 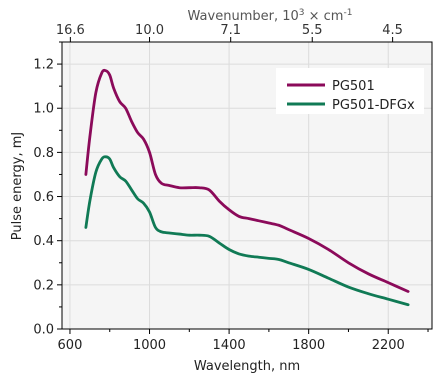 What do you see at coordinates (43, 285) in the screenshot?
I see `y-tick-label: 0.2` at bounding box center [43, 285].